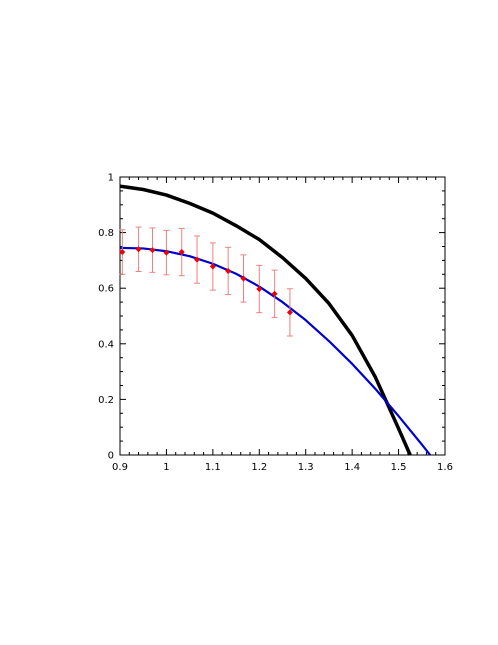  I want to click on x-tick-label: 0.9, so click(120, 467).